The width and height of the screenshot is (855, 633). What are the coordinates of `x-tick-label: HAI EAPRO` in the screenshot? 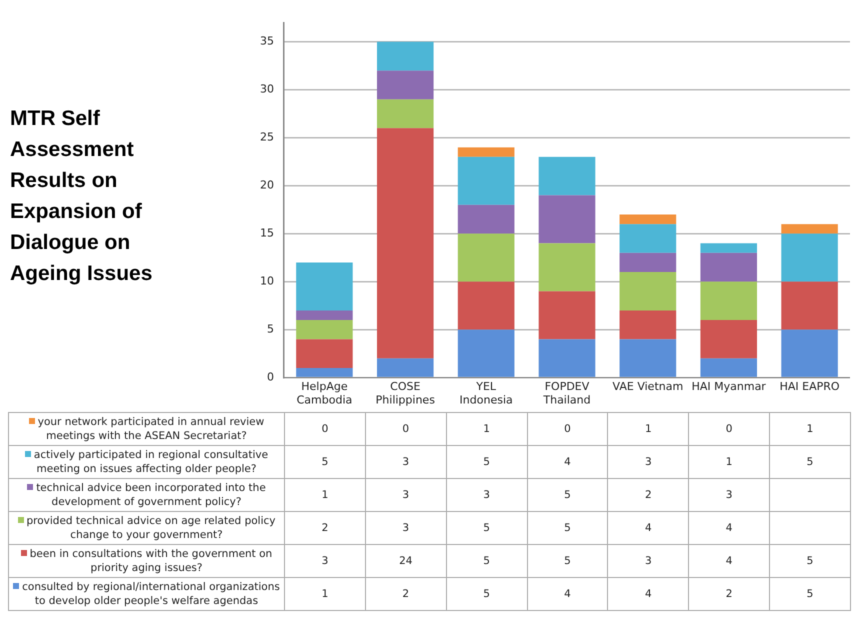 It's located at (810, 387).